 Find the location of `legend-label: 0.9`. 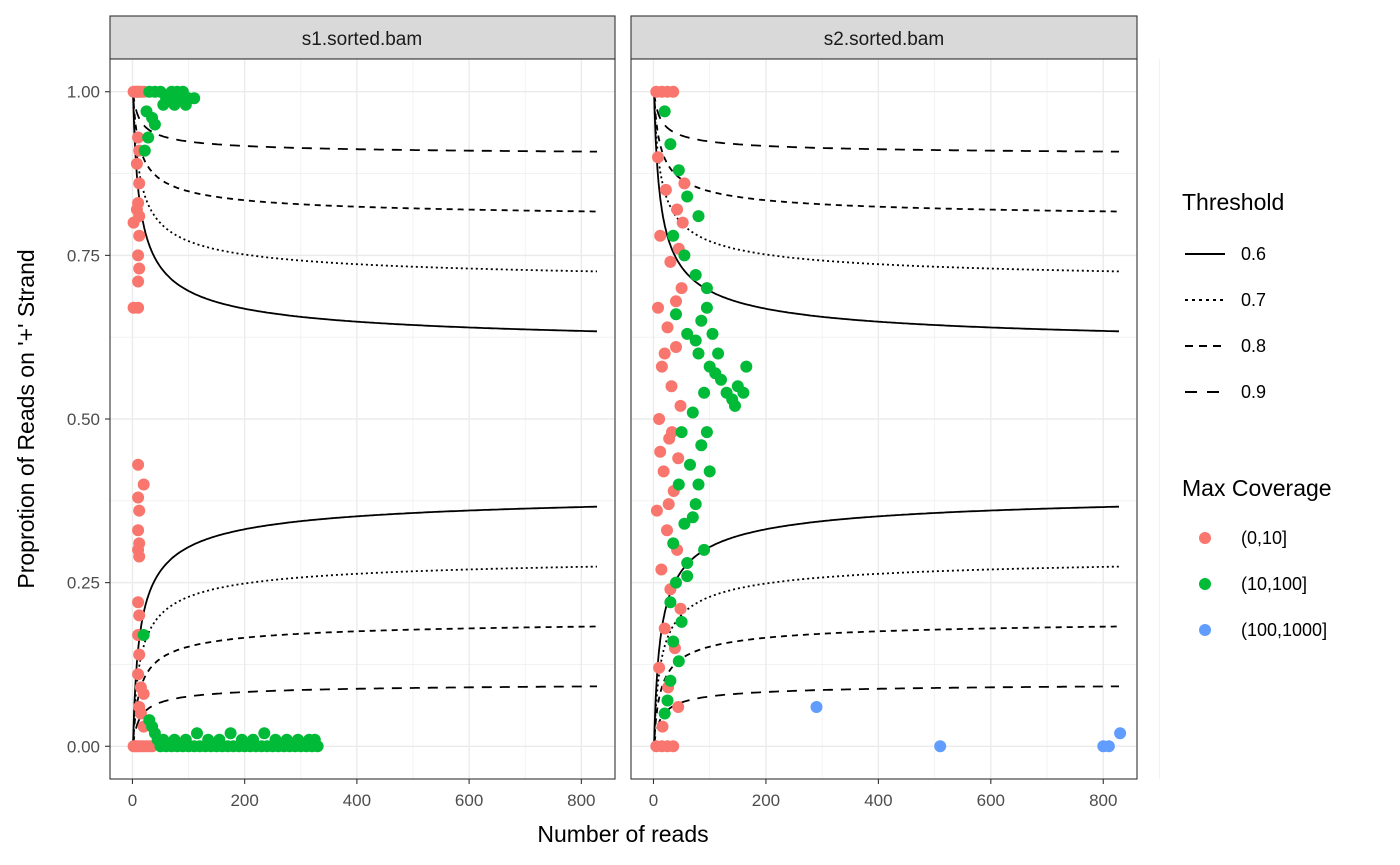

legend-label: 0.9 is located at coordinates (1253, 392).